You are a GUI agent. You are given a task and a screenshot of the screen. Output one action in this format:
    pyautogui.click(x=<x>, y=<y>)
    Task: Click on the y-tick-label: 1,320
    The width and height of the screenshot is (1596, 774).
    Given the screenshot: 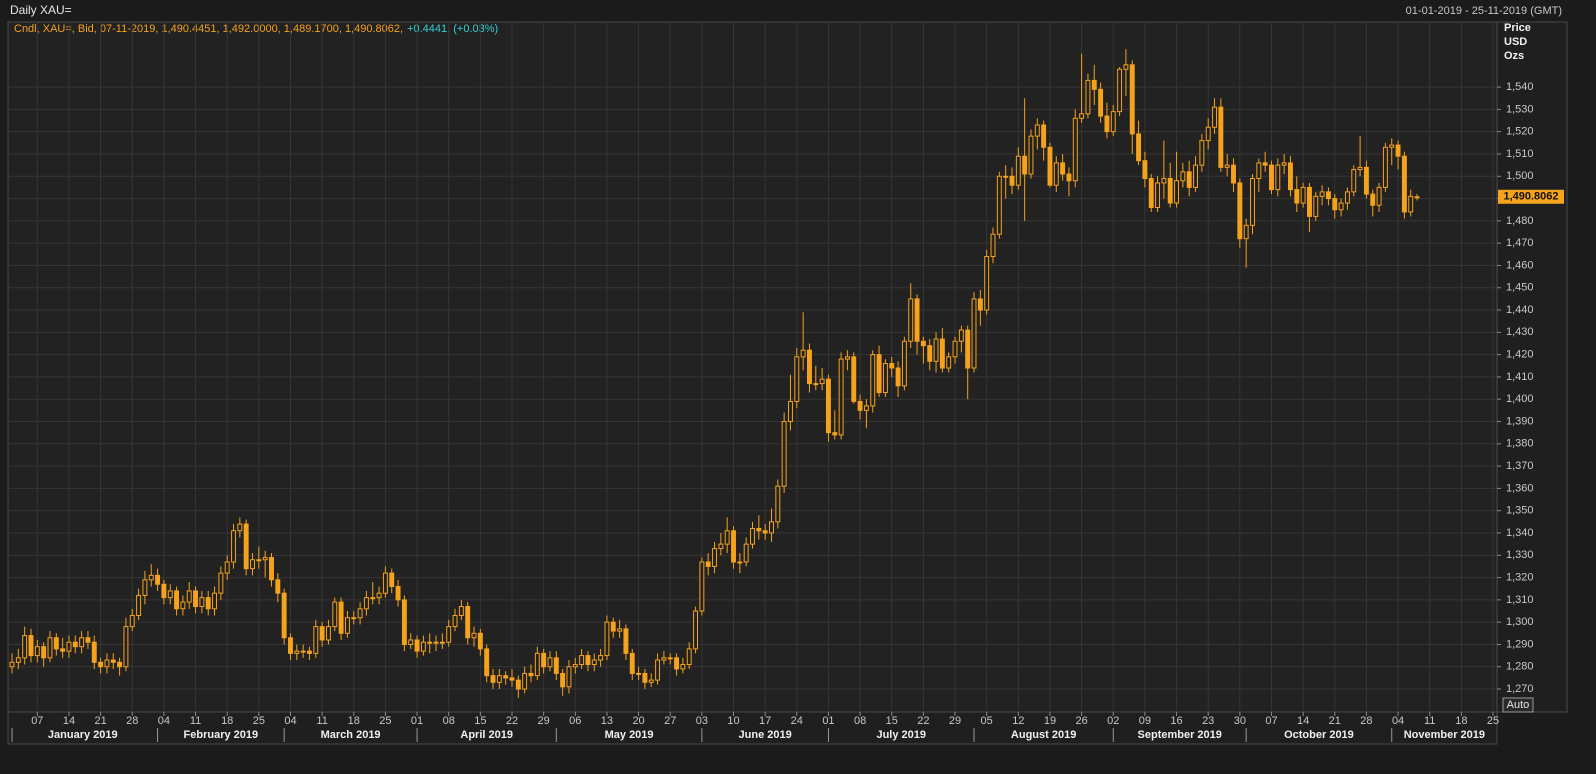 What is the action you would take?
    pyautogui.click(x=1520, y=577)
    